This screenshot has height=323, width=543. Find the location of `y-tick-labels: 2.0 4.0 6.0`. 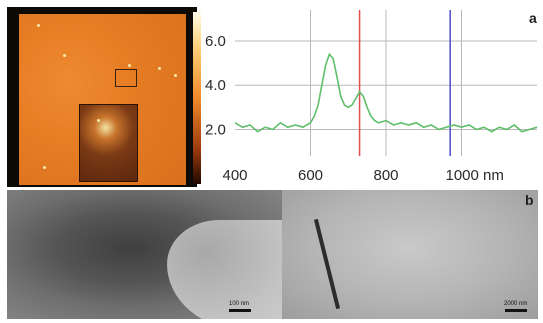

y-tick-labels: 2.0 4.0 6.0 is located at coordinates (215, 85).